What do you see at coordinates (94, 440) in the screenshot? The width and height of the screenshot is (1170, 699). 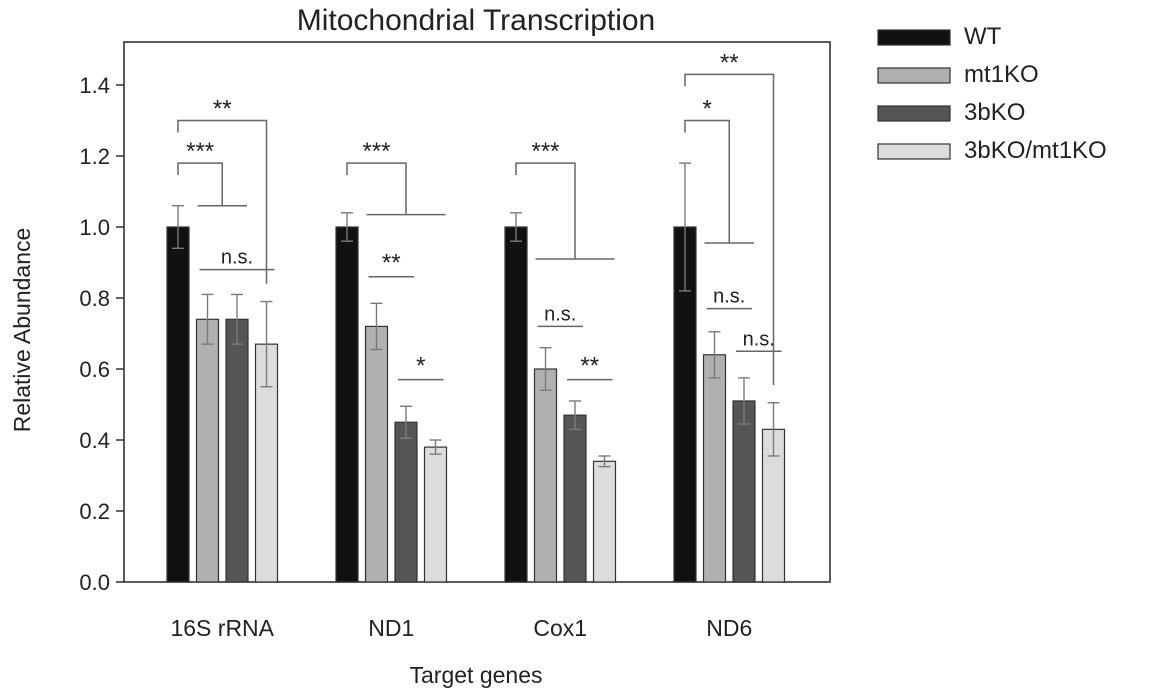 I see `y-tick-label: 0.4` at bounding box center [94, 440].